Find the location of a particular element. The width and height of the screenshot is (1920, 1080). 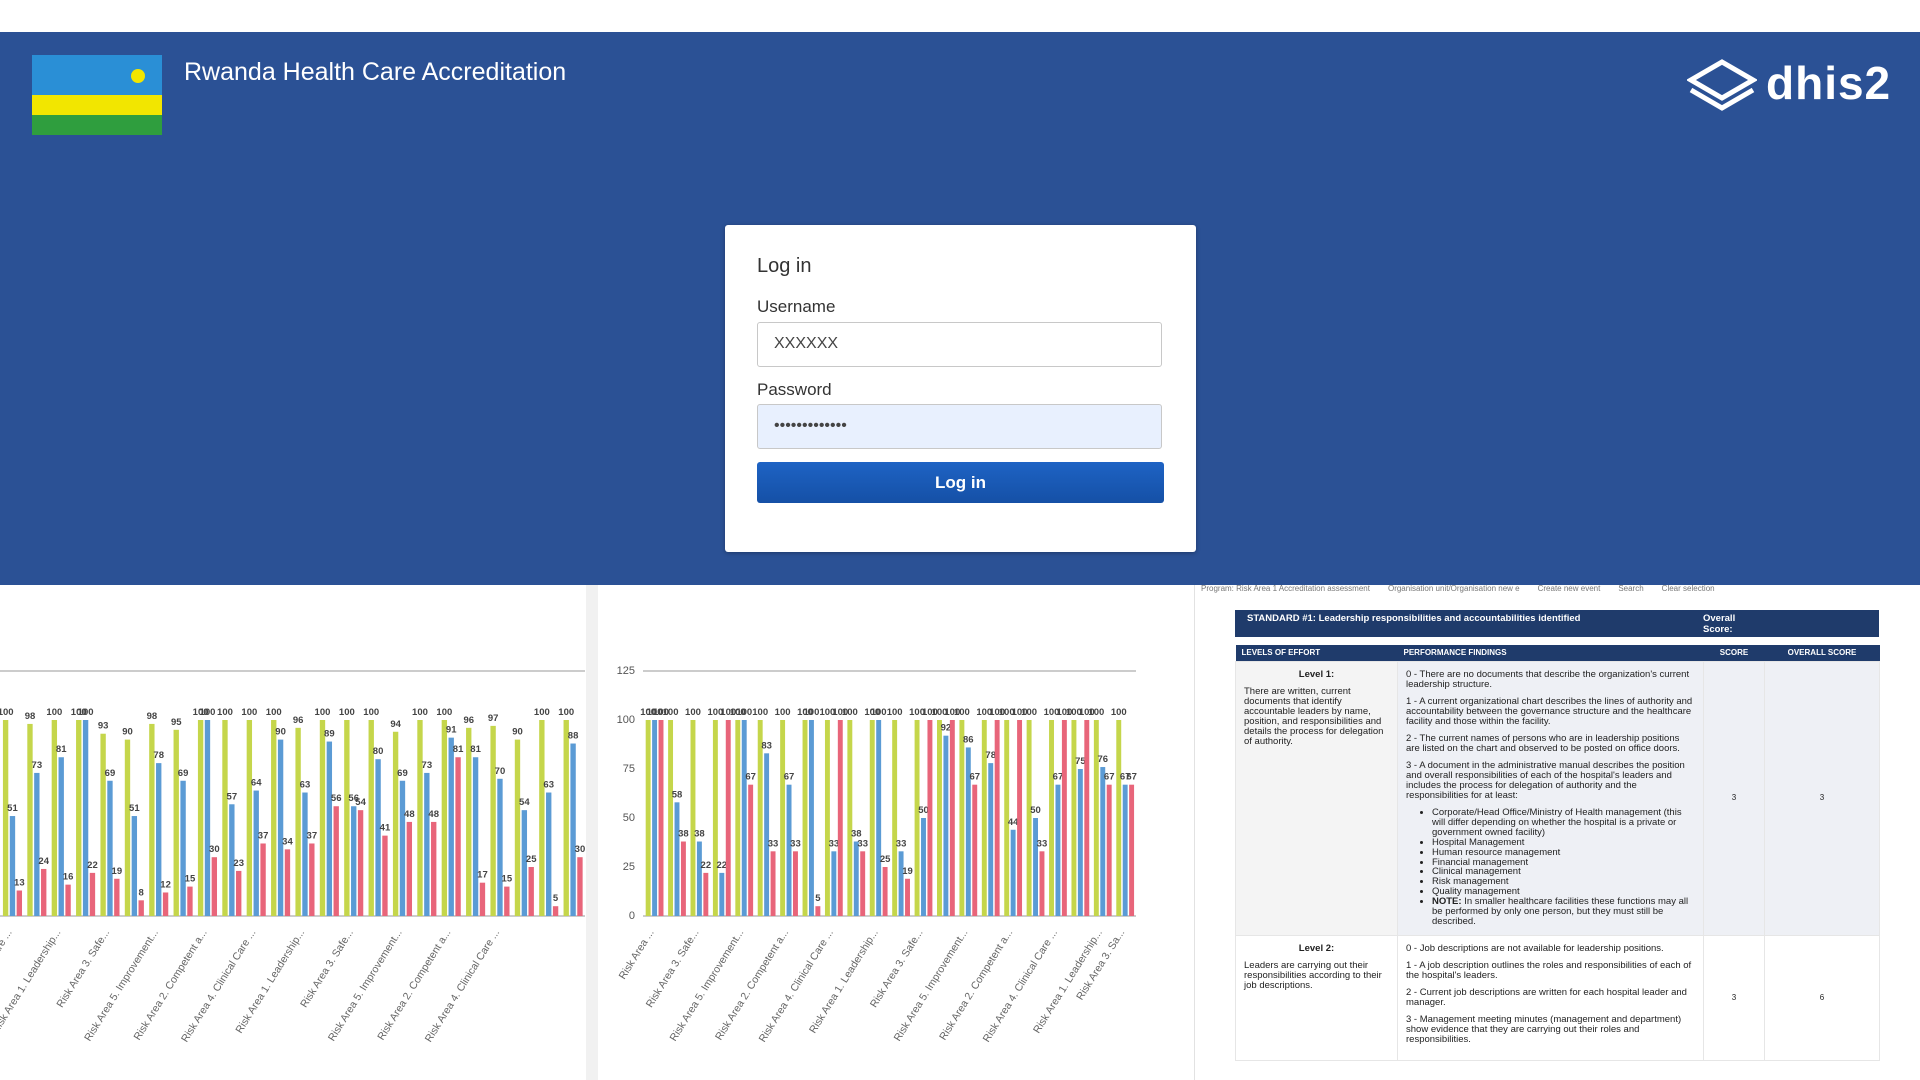

value-label: 22 is located at coordinates (722, 865).